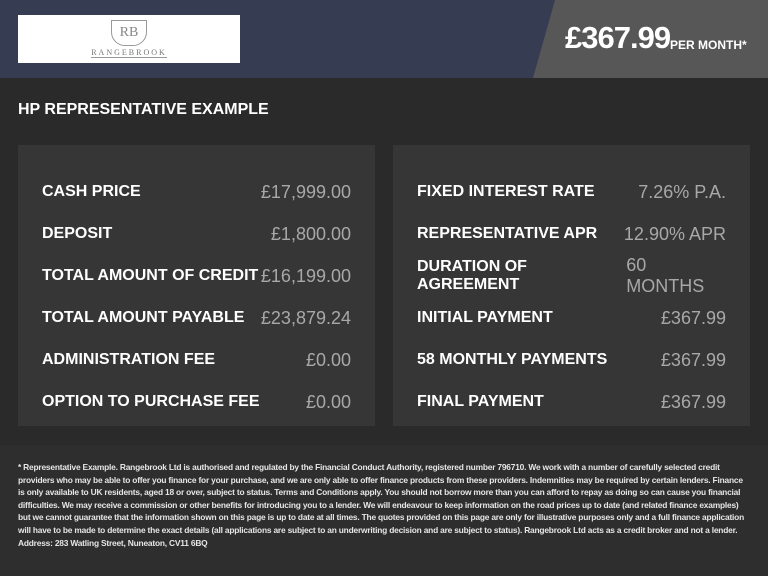  Describe the element at coordinates (129, 53) in the screenshot. I see `logo-text: RANGEBROOK` at that location.